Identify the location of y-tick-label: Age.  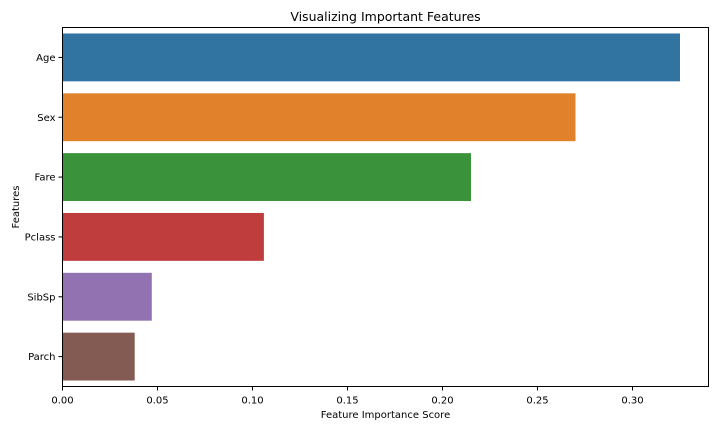
(45, 58).